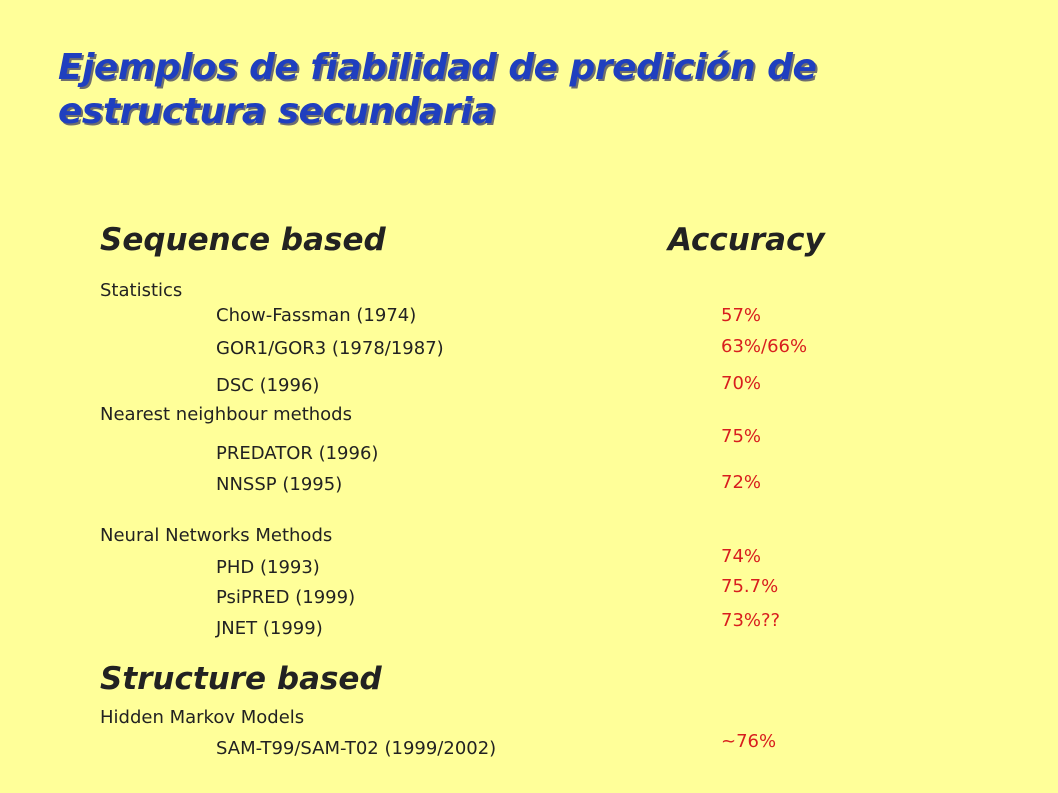  I want to click on category-neural-networks: Neural Networks Methods, so click(216, 535).